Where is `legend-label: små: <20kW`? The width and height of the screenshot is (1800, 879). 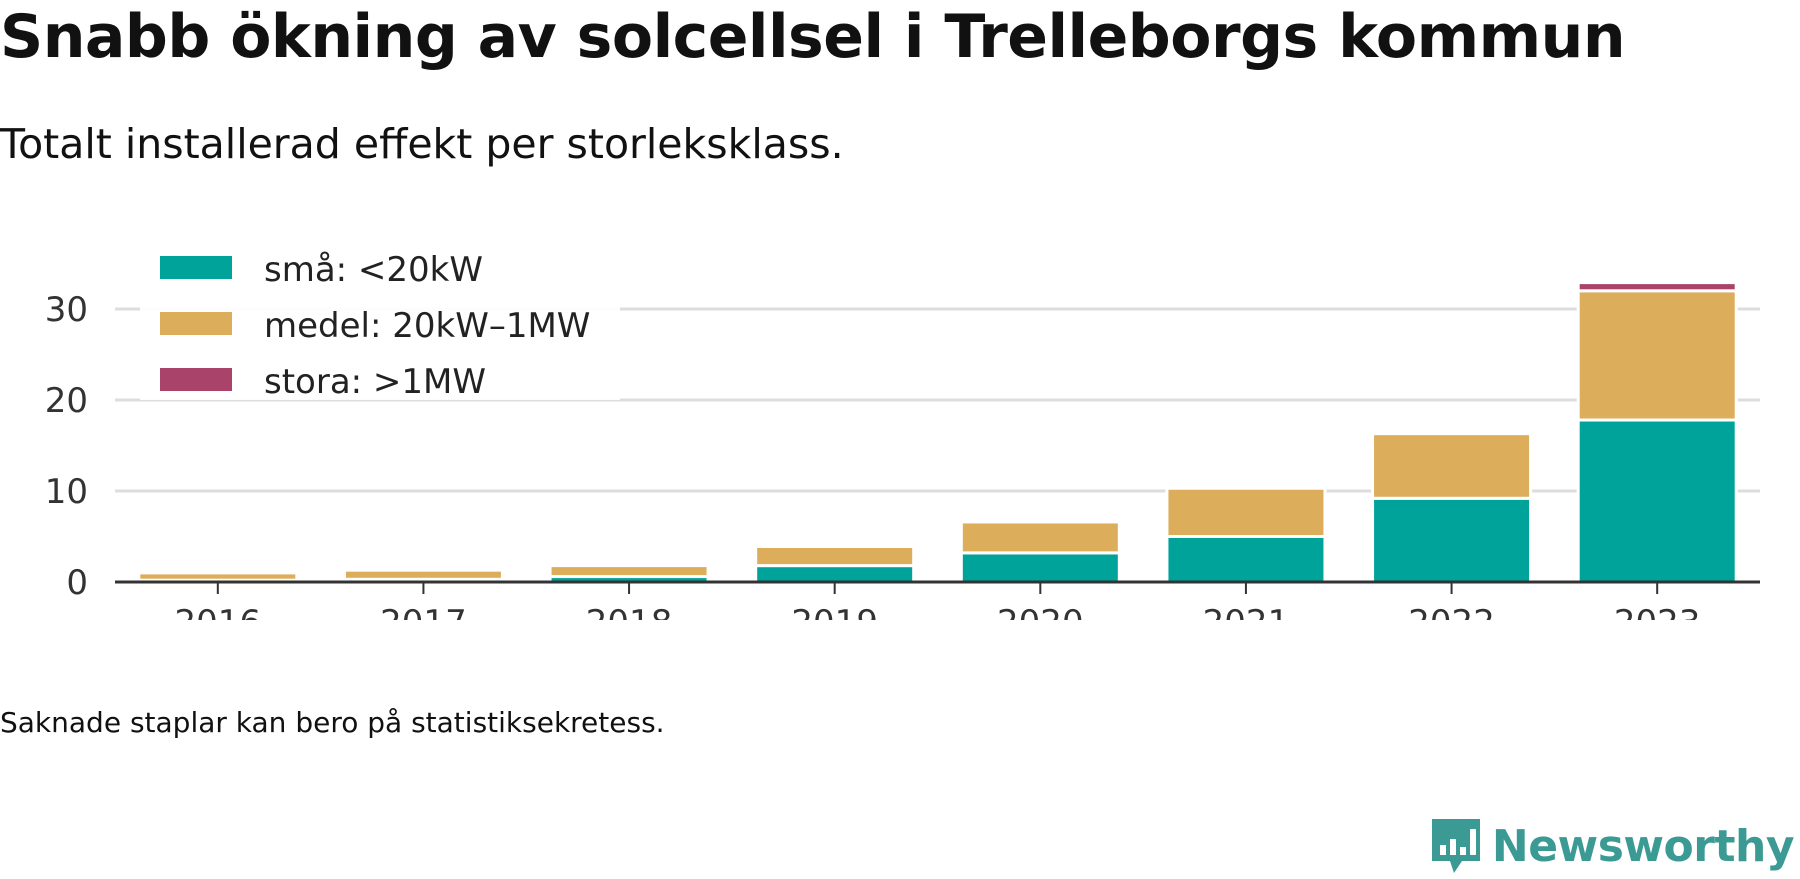 legend-label: små: <20kW is located at coordinates (373, 270).